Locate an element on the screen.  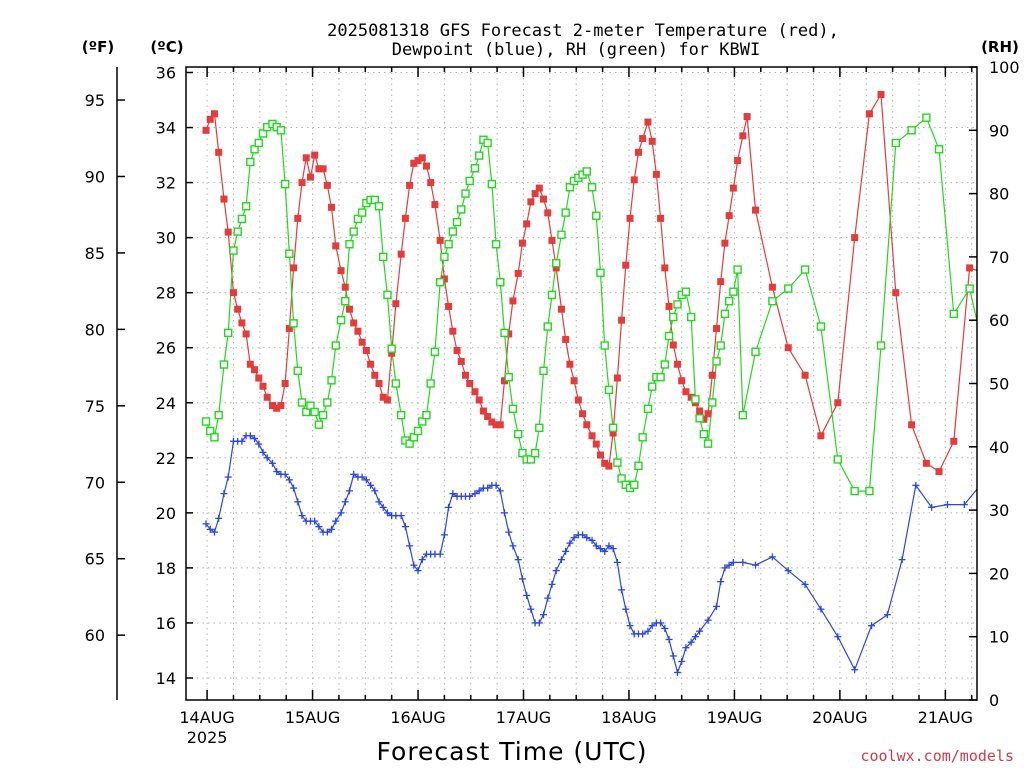
rh-tick-label: 50 is located at coordinates (999, 384).